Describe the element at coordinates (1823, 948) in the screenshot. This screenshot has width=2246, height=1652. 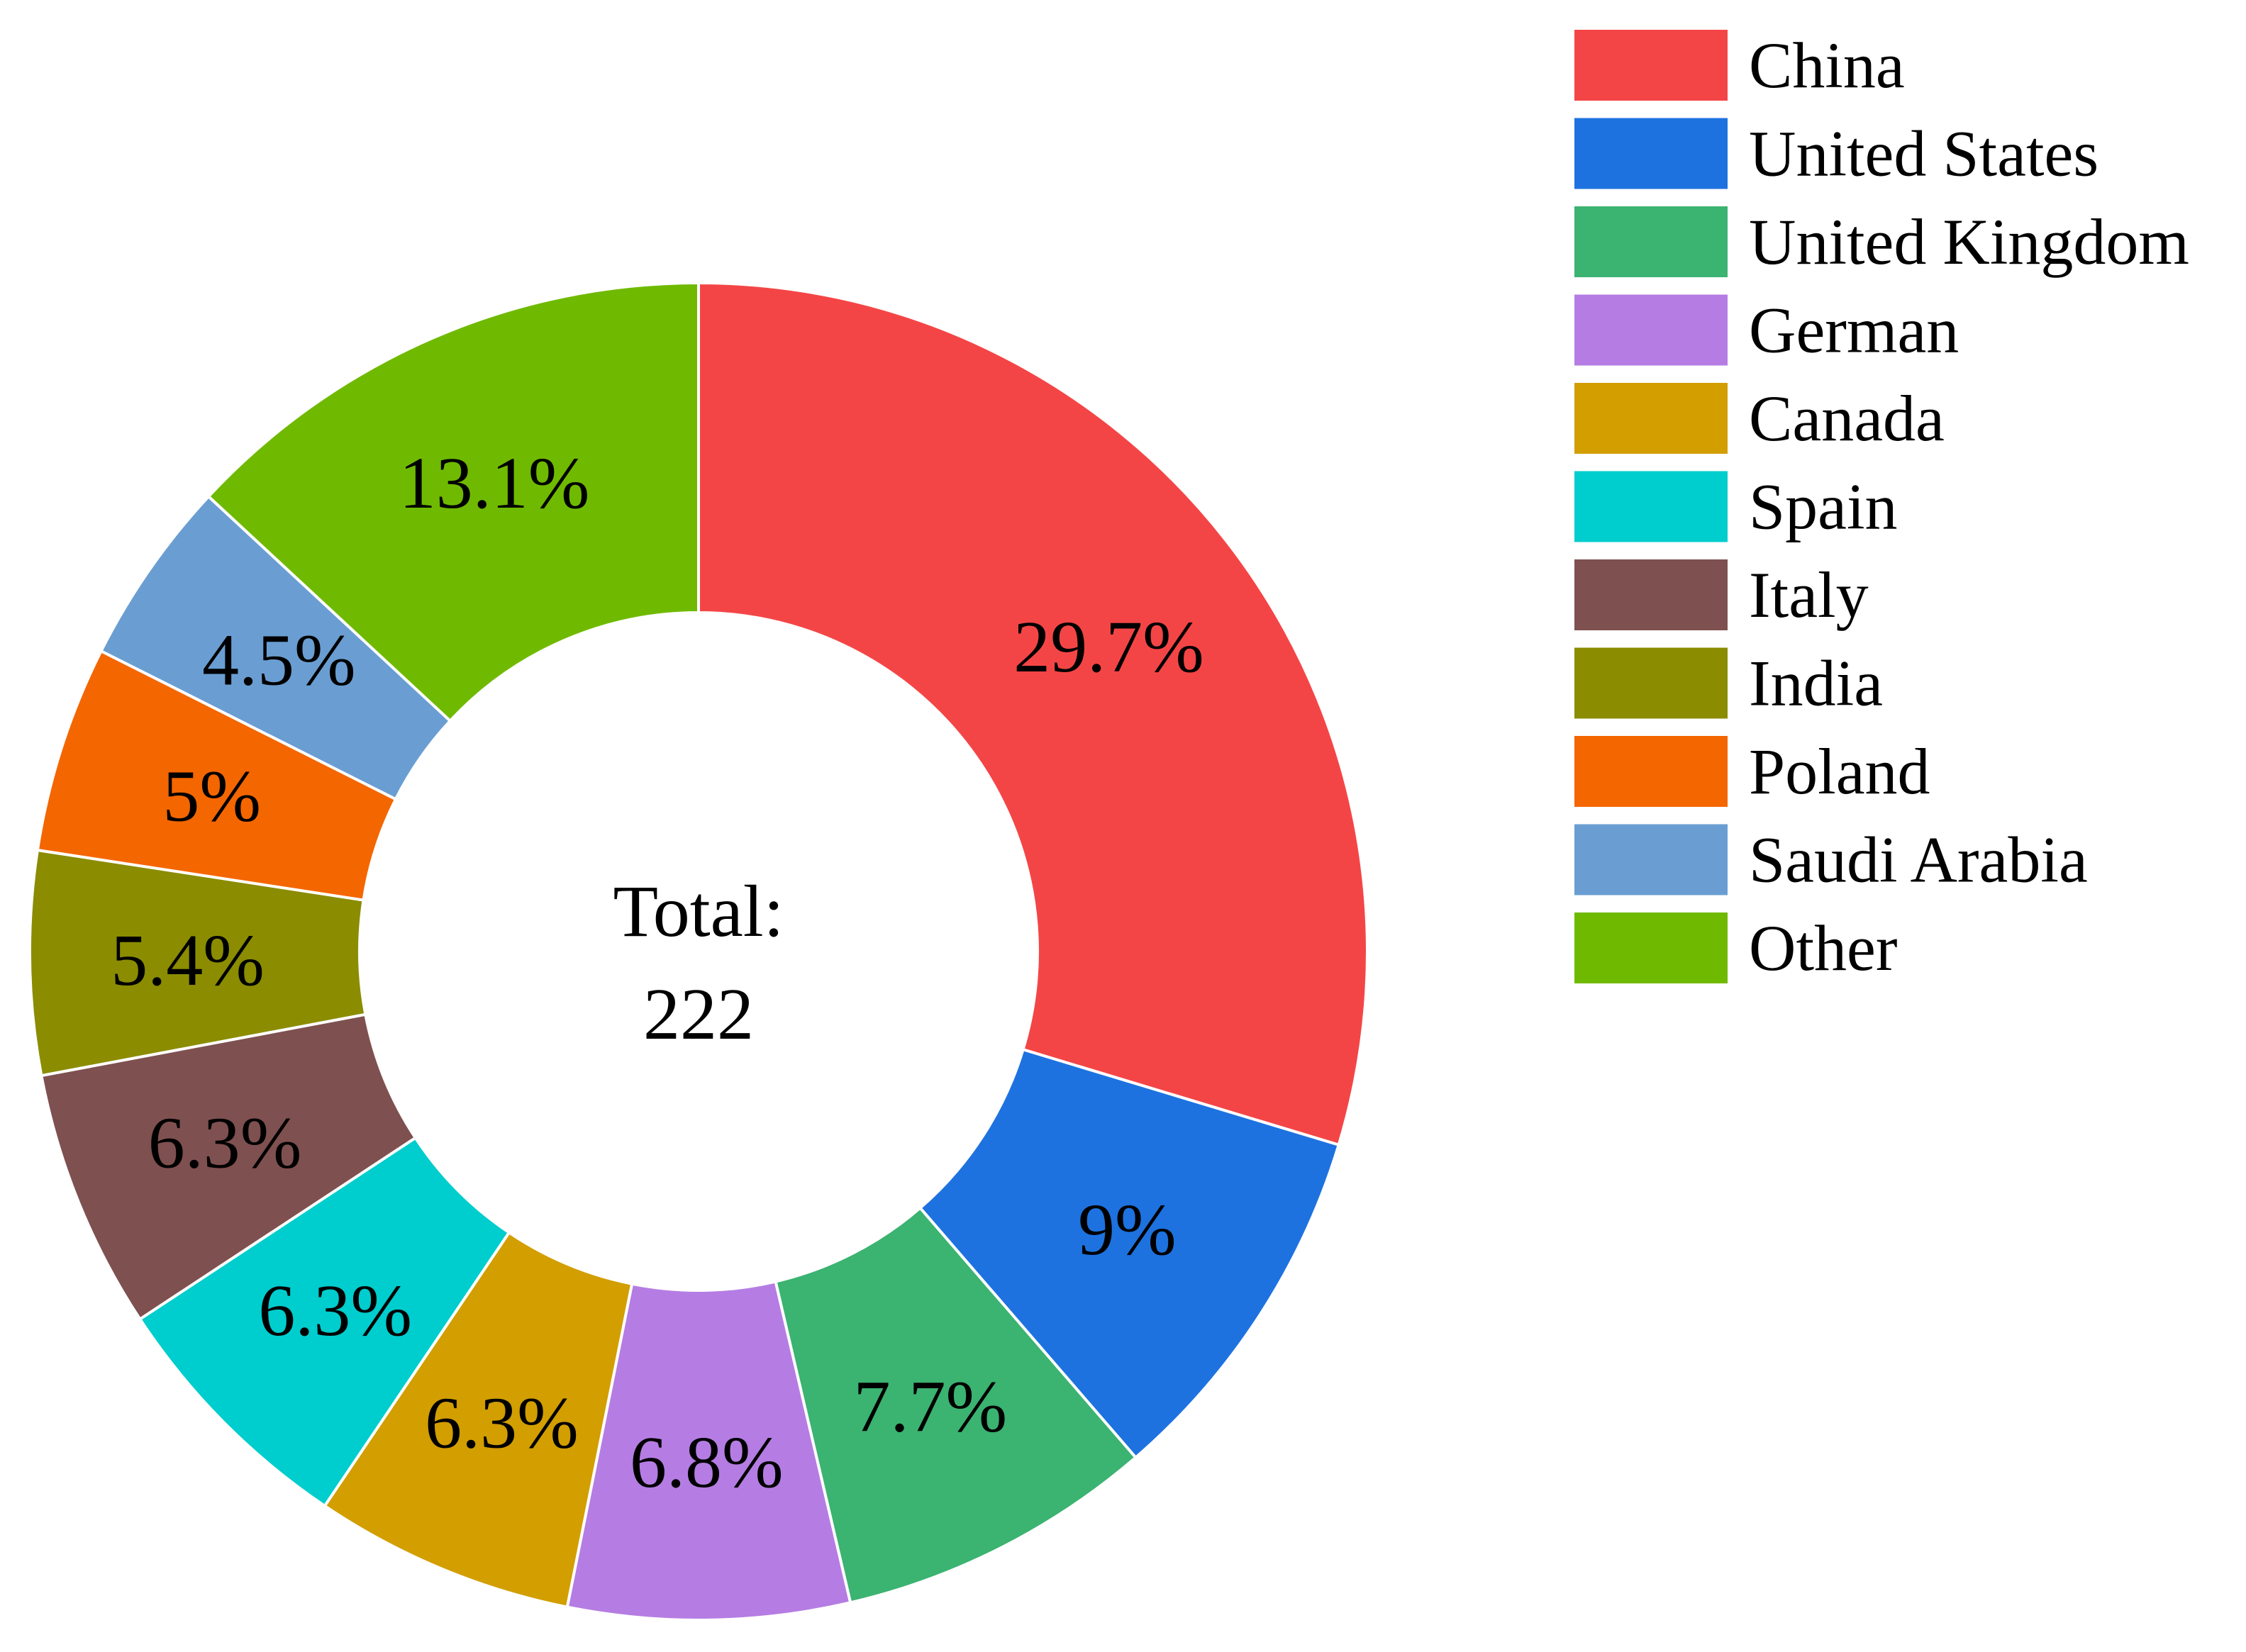
I see `legend-label-other: Other` at that location.